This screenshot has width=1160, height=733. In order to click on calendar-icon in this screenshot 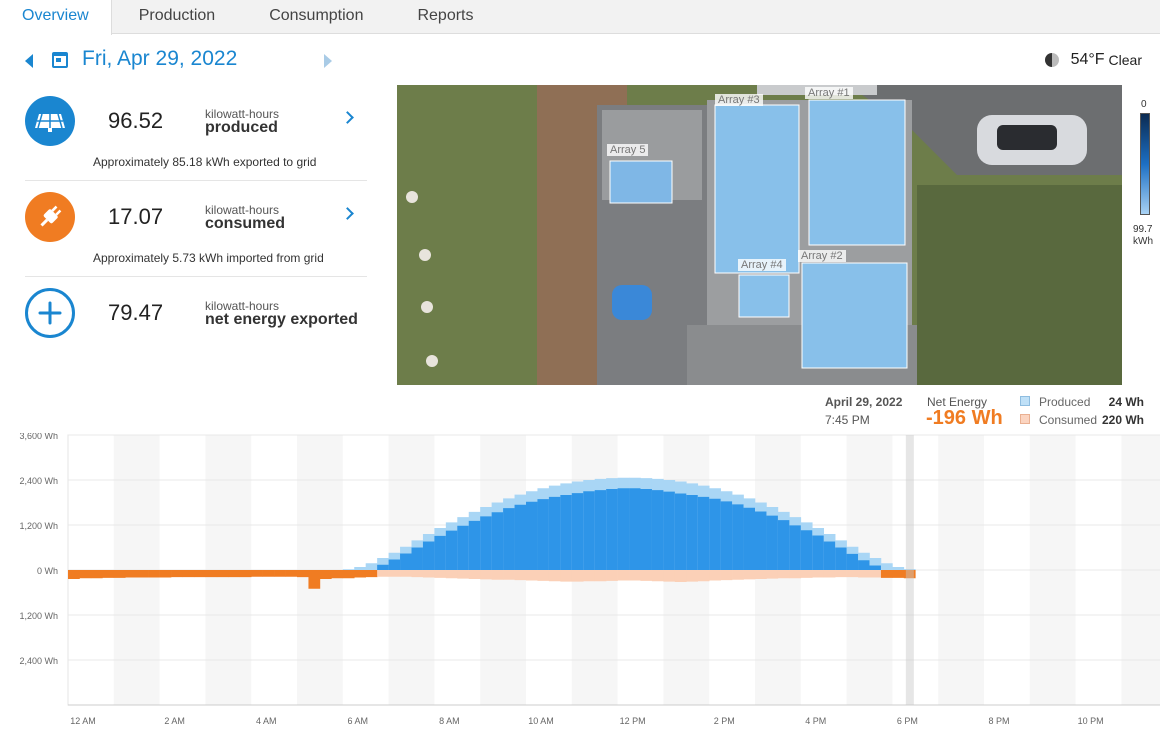, I will do `click(60, 60)`.